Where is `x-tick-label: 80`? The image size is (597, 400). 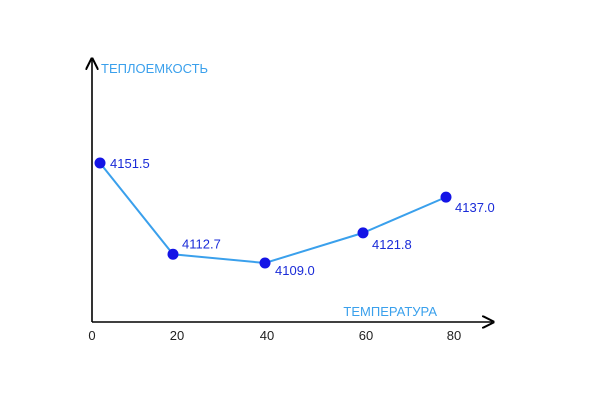 x-tick-label: 80 is located at coordinates (454, 335).